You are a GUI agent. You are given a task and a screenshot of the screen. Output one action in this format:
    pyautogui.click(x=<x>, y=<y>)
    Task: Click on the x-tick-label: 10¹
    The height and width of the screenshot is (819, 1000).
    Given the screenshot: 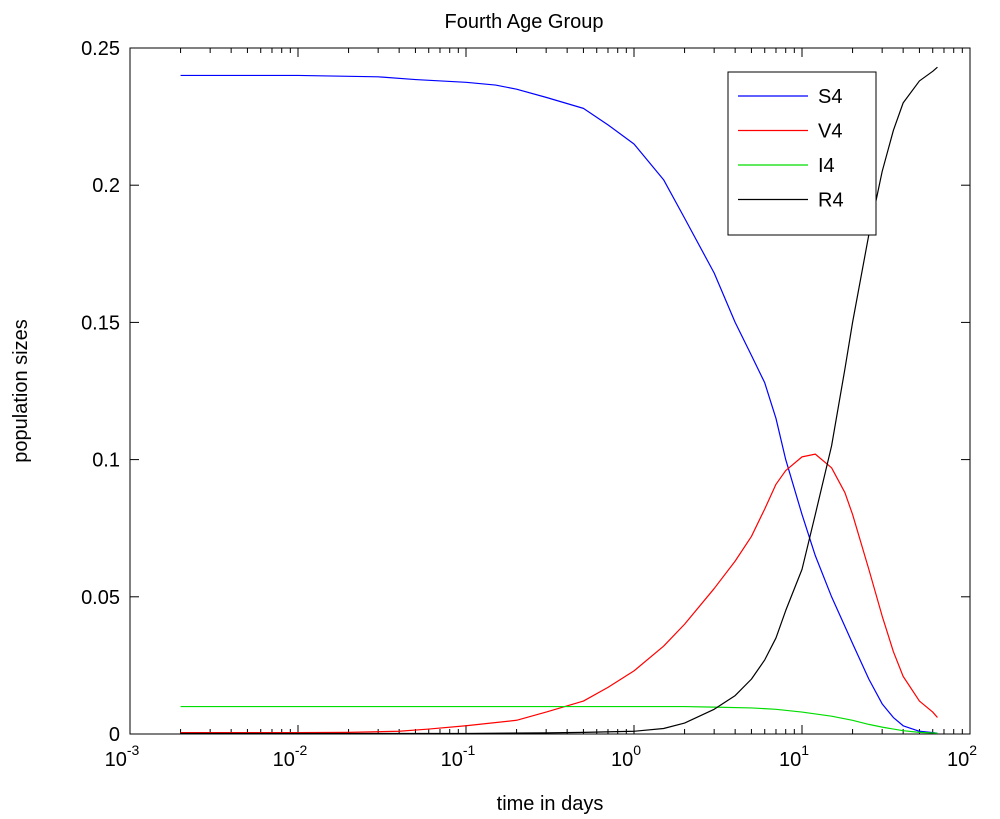 What is the action you would take?
    pyautogui.click(x=794, y=756)
    